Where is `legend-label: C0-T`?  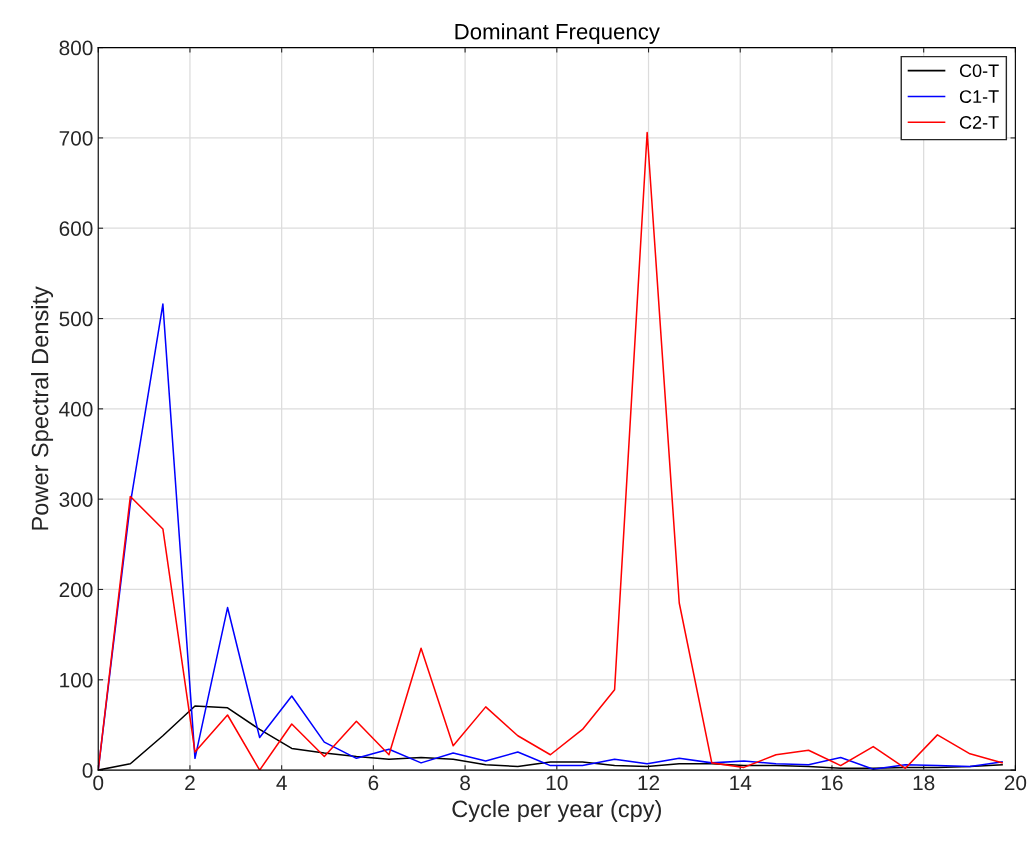 legend-label: C0-T is located at coordinates (979, 71).